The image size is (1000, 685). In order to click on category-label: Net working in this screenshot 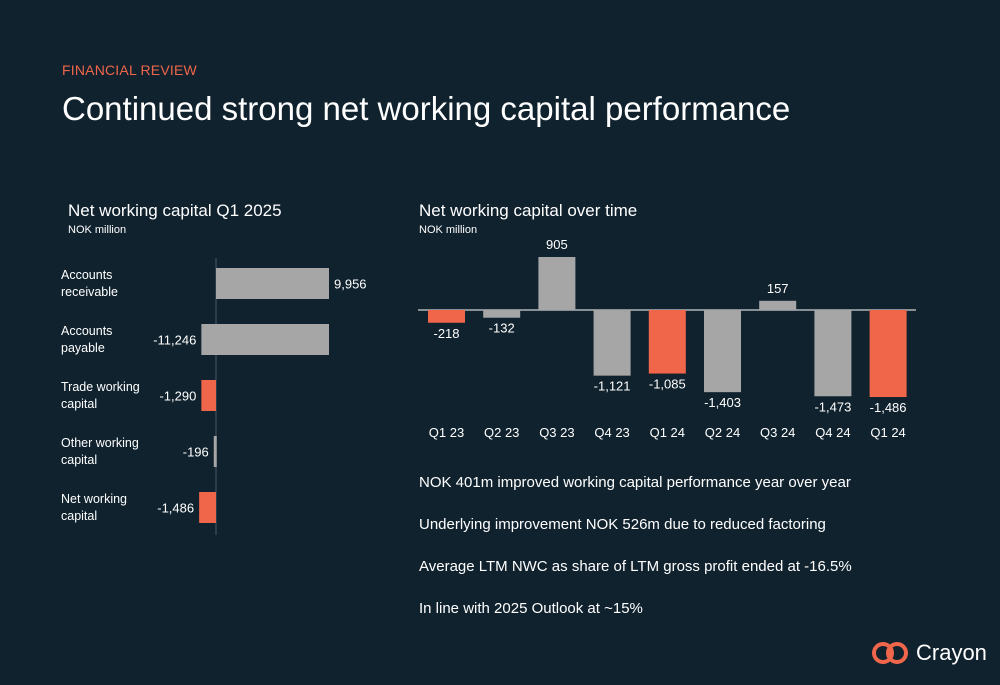, I will do `click(94, 499)`.